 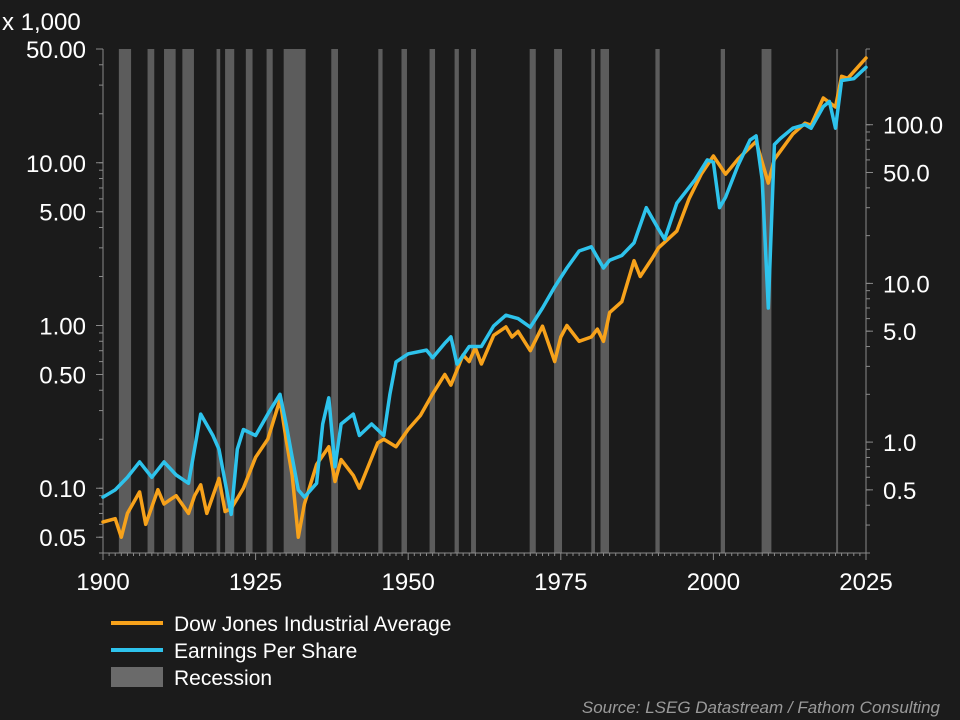 I want to click on left-axis-unit-label: x 1,000, so click(x=41, y=22).